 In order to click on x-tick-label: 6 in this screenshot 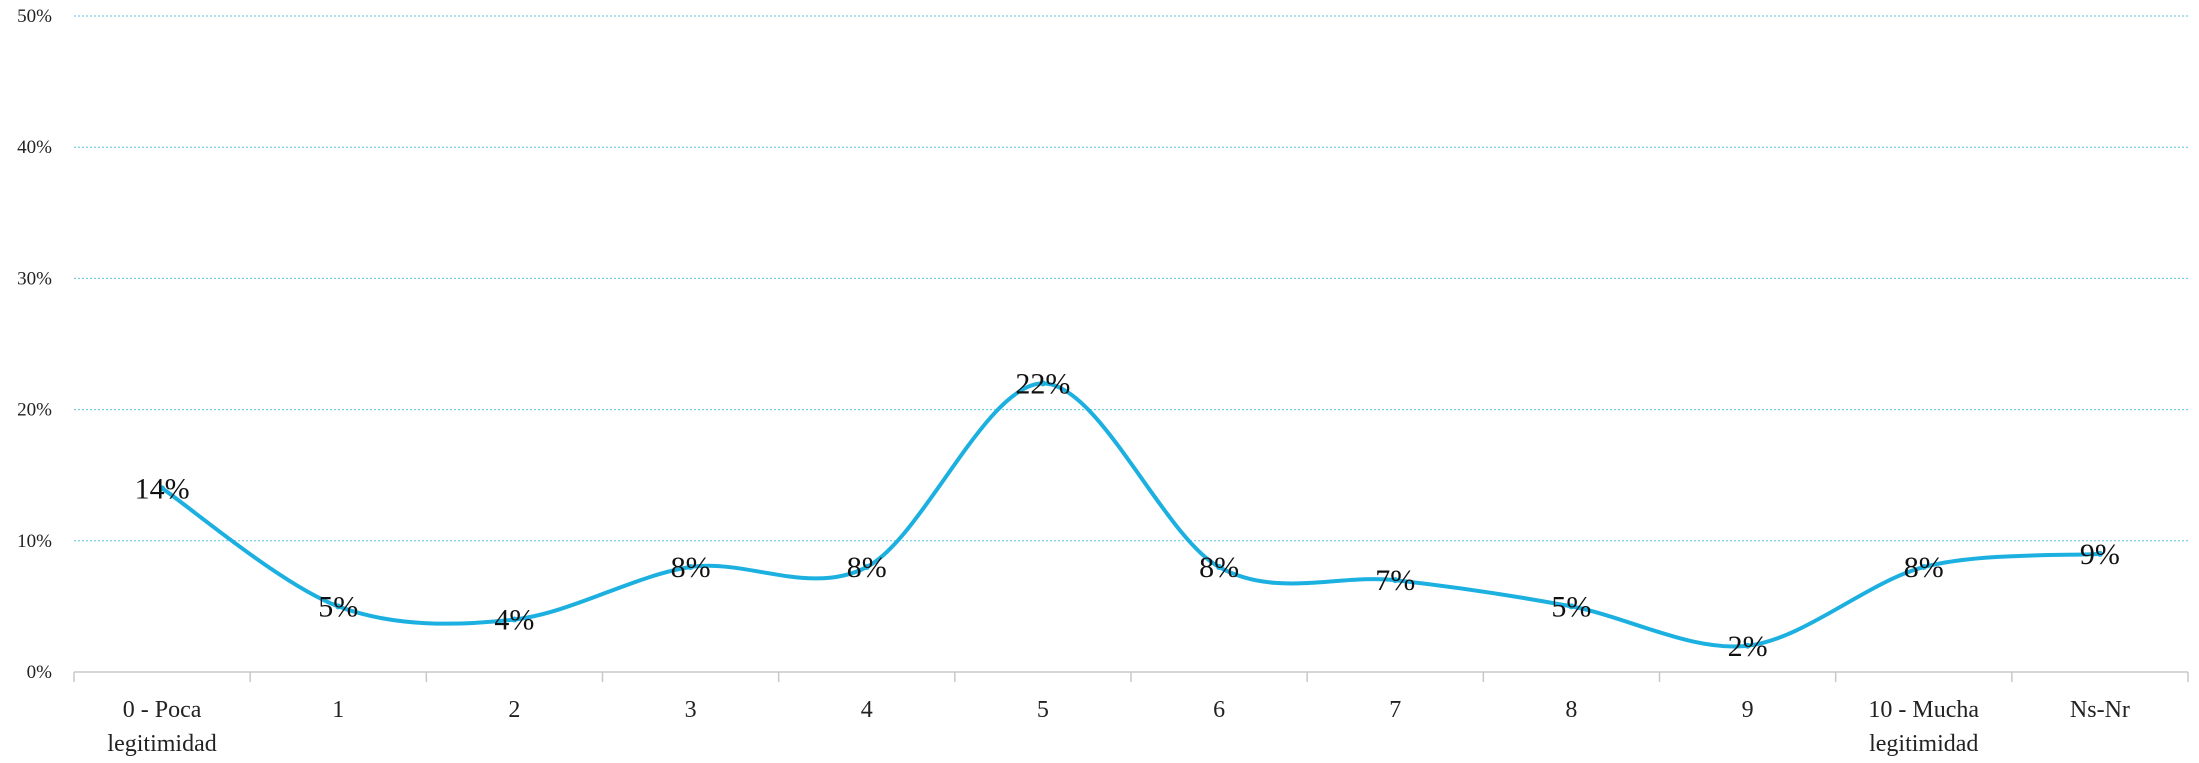, I will do `click(1219, 710)`.